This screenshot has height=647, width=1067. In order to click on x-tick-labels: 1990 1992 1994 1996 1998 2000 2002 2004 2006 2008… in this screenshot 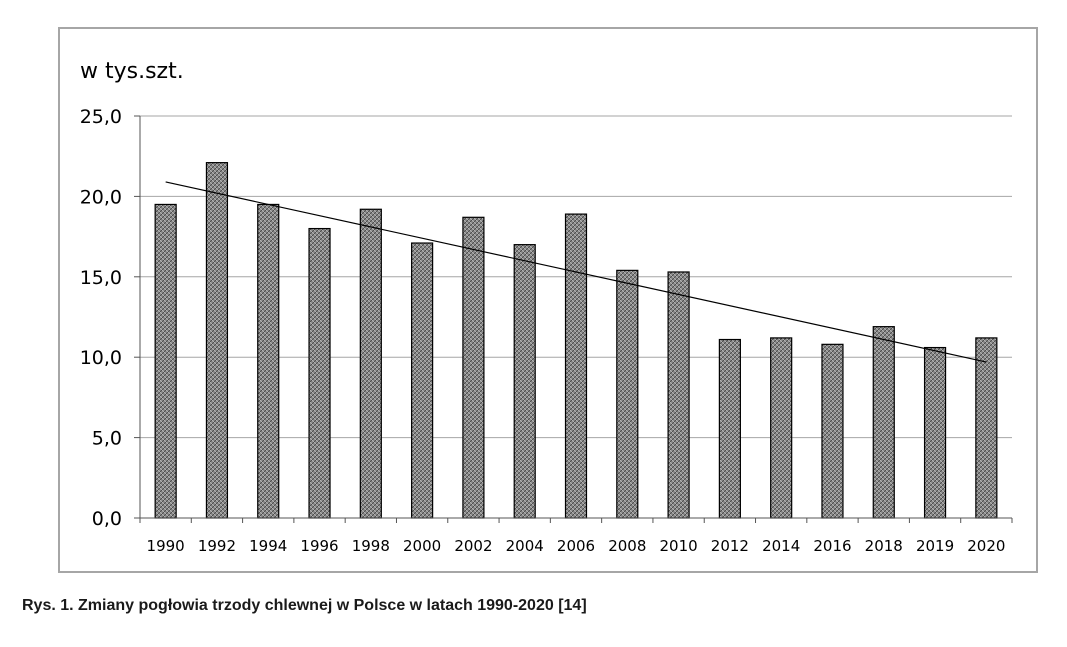, I will do `click(576, 546)`.